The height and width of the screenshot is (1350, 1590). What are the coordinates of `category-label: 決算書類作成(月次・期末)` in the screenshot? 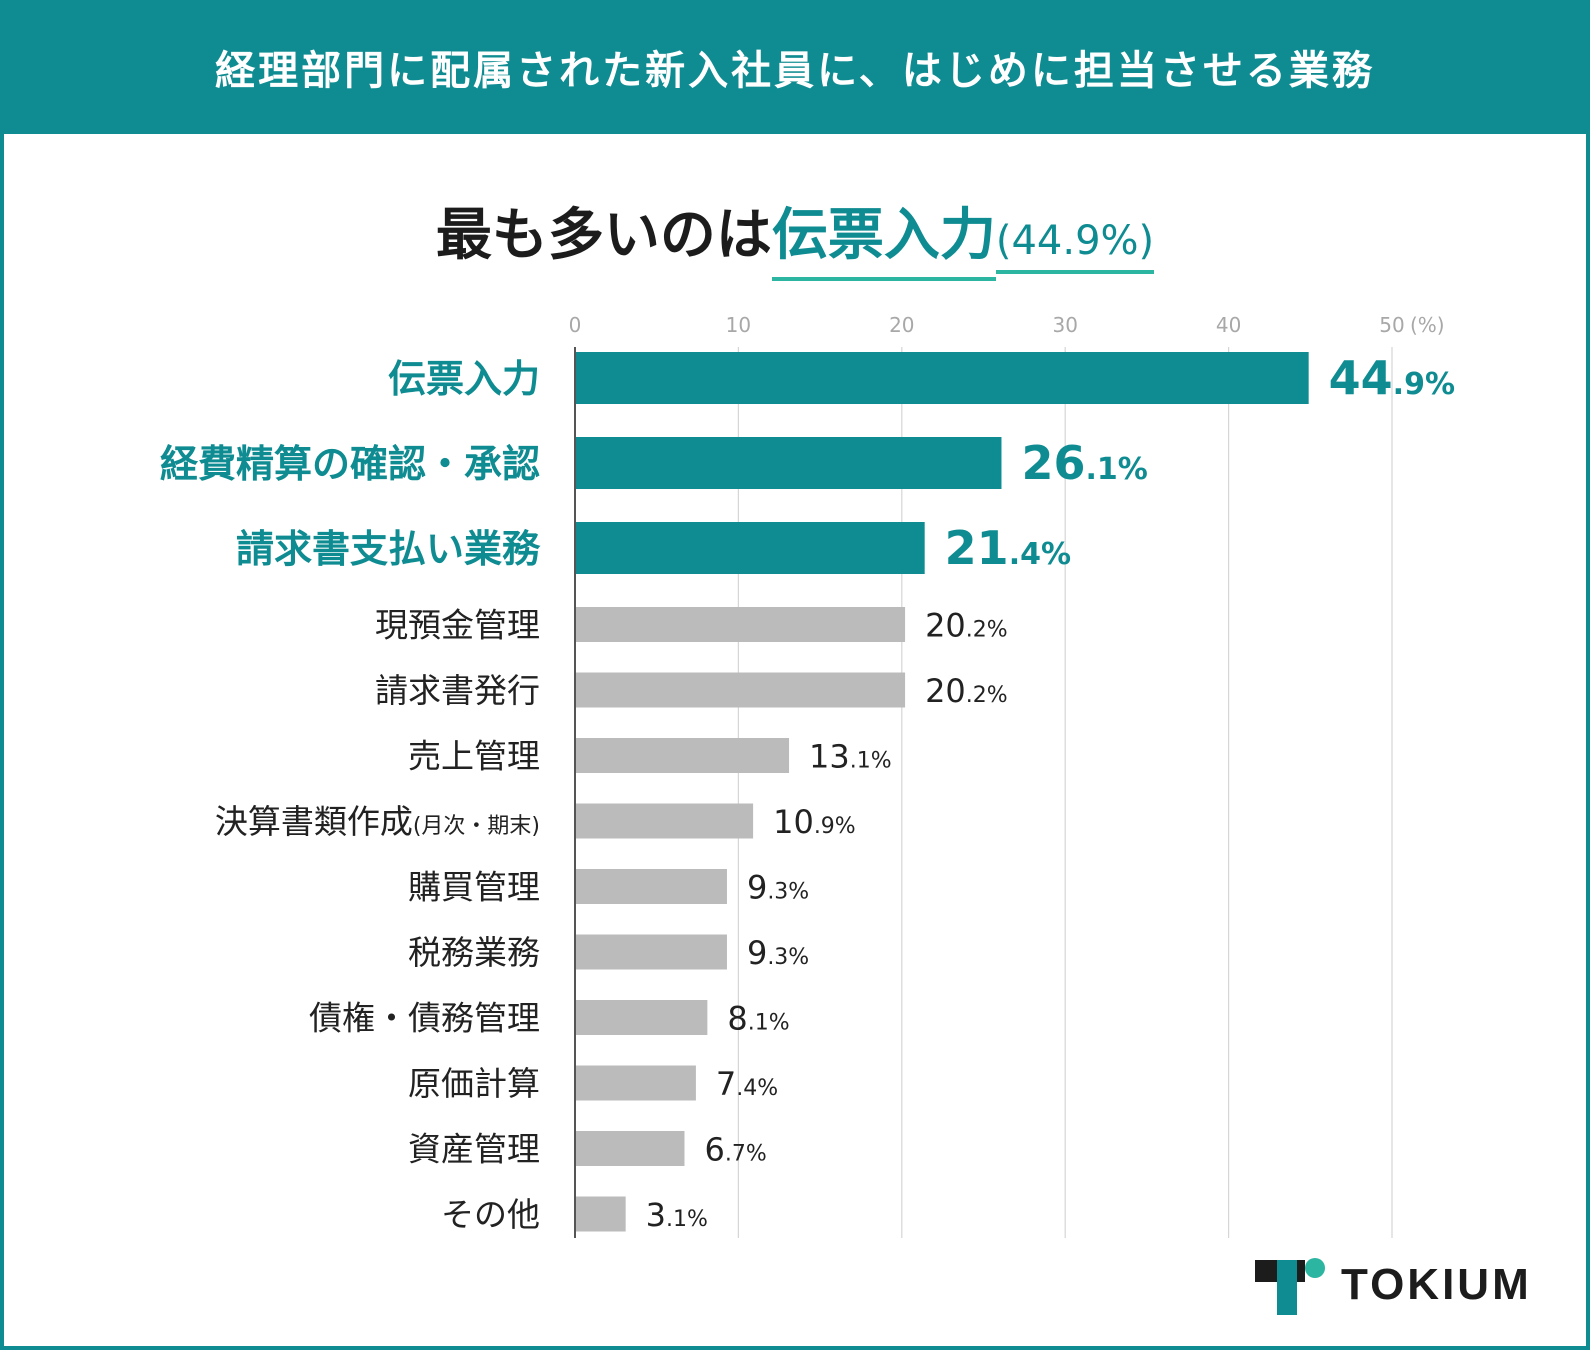 It's located at (377, 821).